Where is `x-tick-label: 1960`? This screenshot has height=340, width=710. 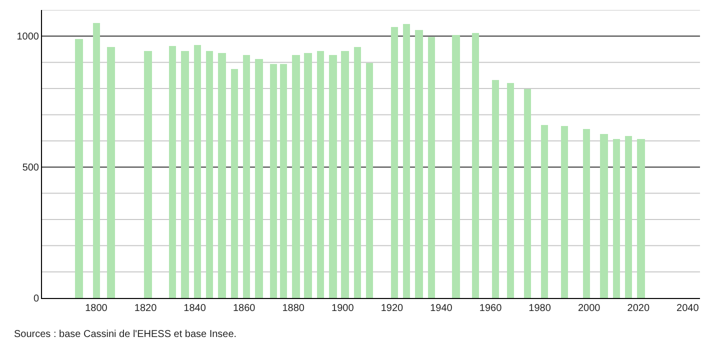 x-tick-label: 1960 is located at coordinates (490, 308).